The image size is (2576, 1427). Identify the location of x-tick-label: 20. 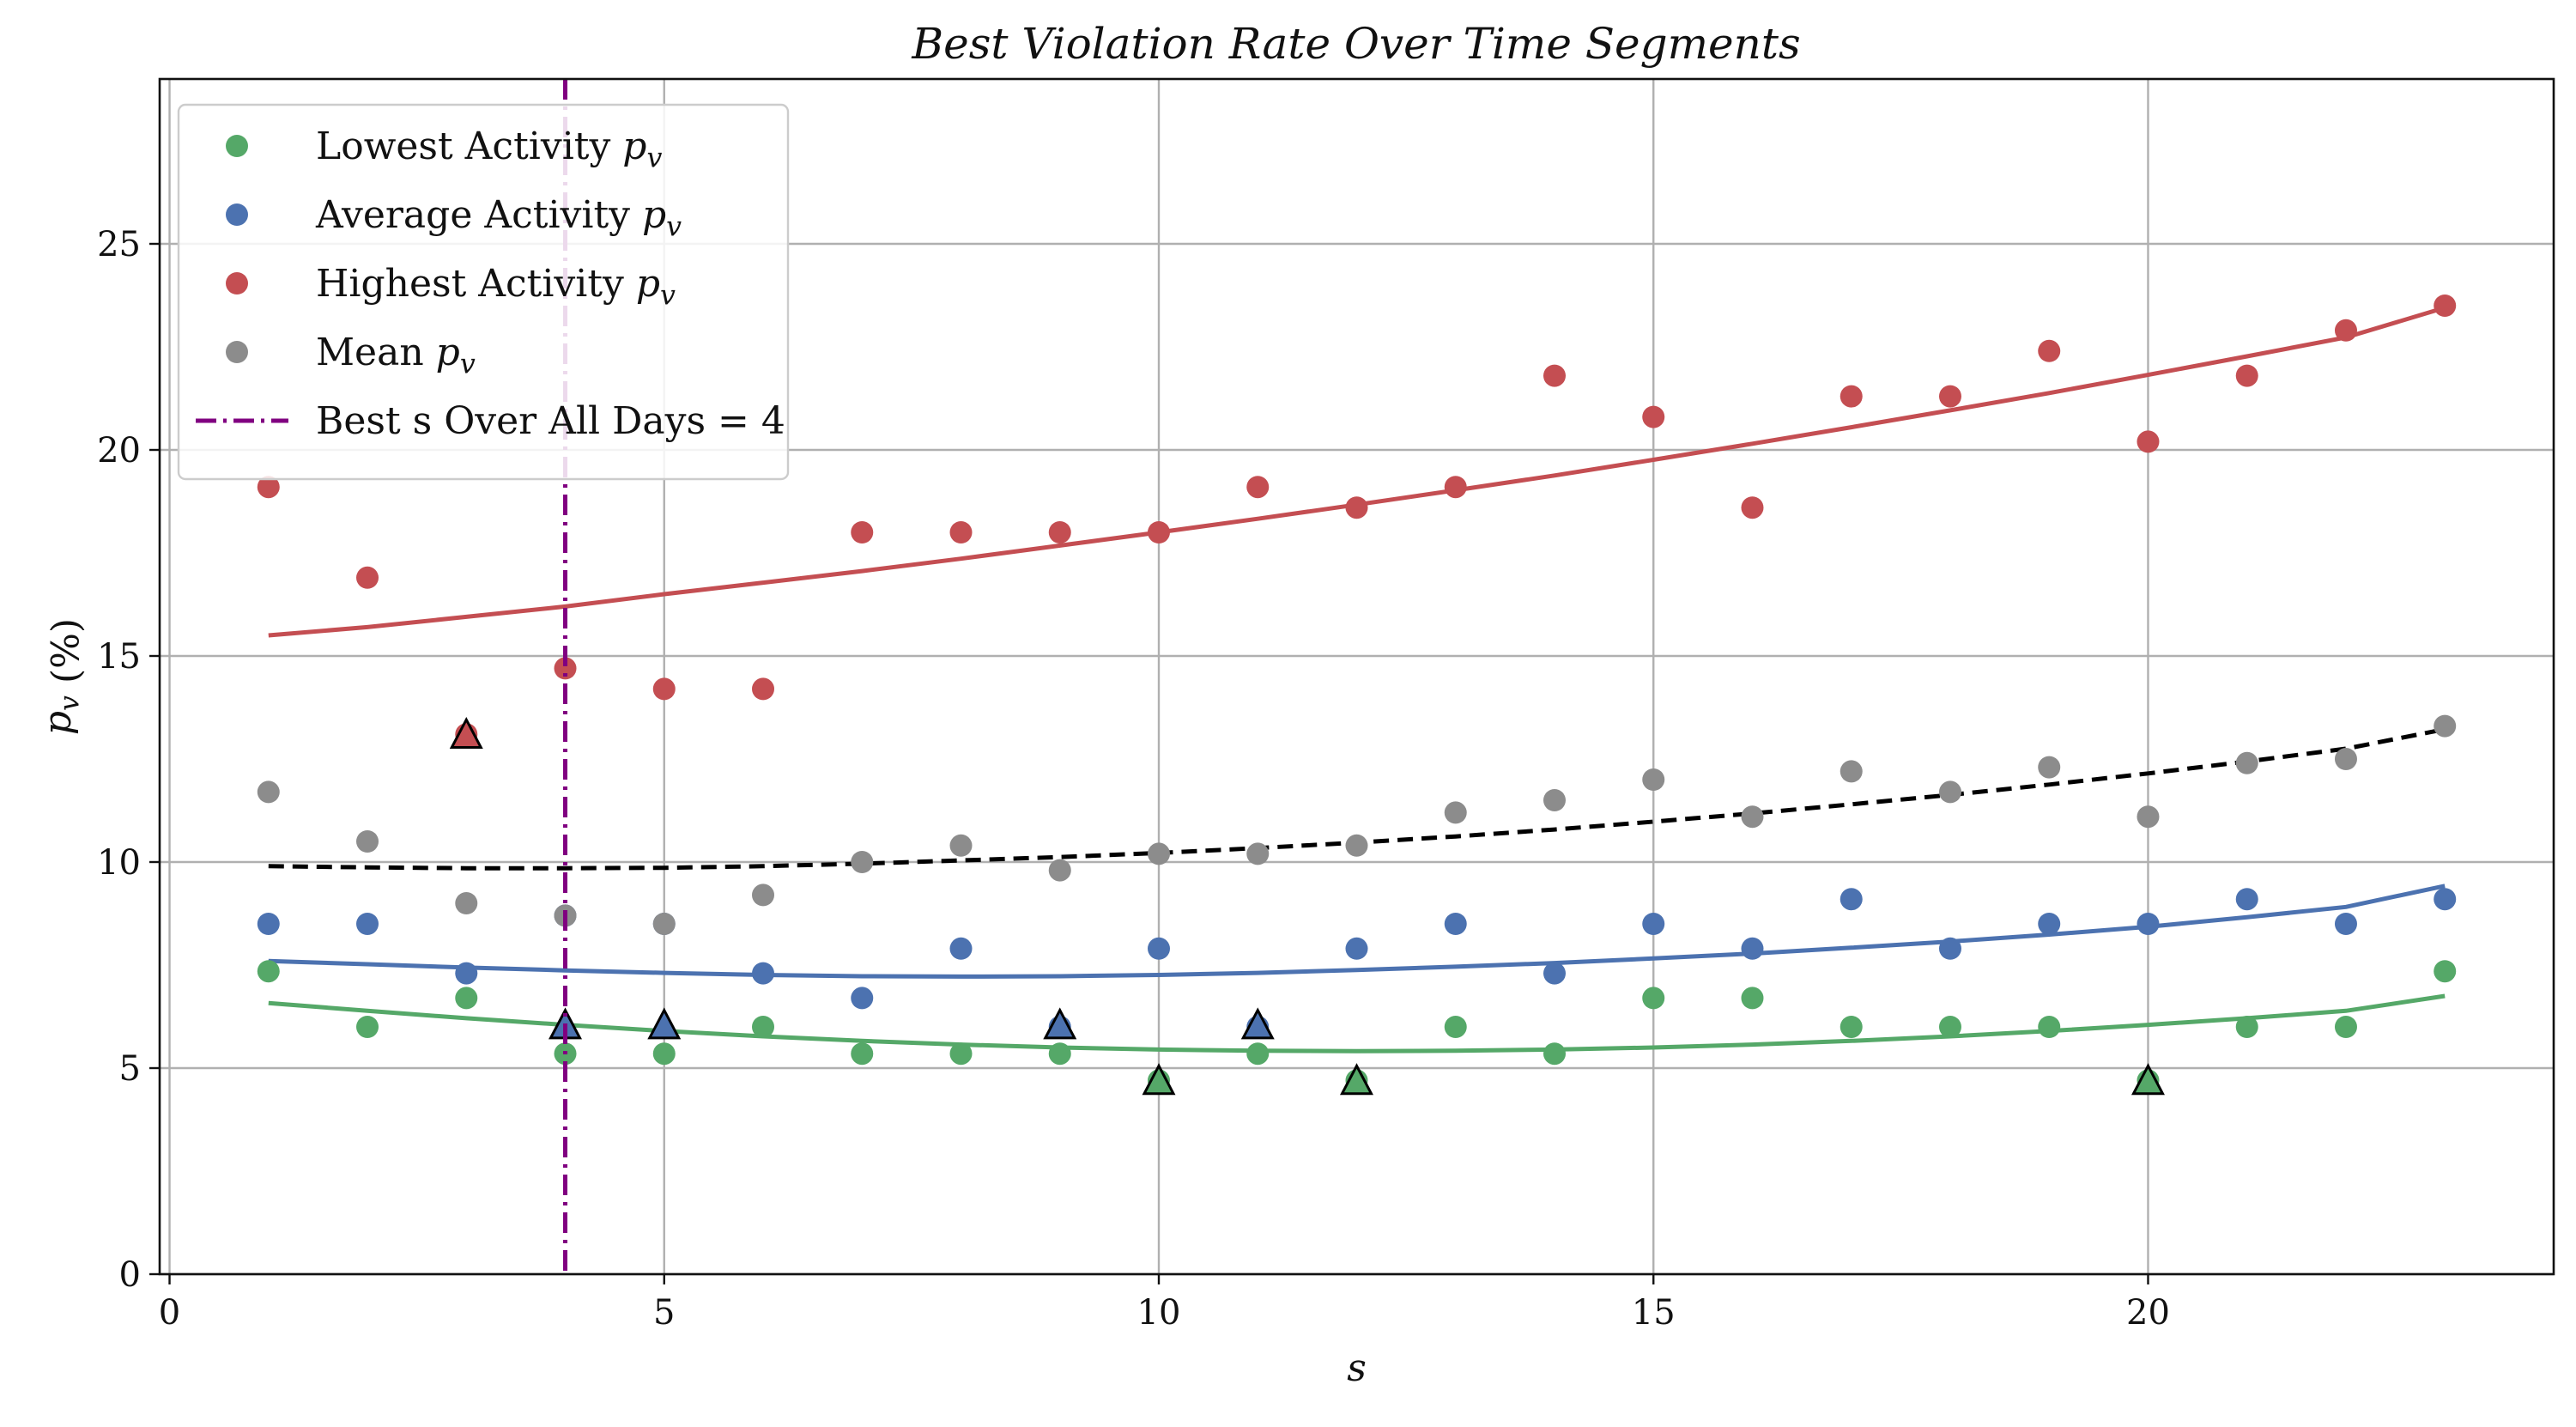
(2148, 1313).